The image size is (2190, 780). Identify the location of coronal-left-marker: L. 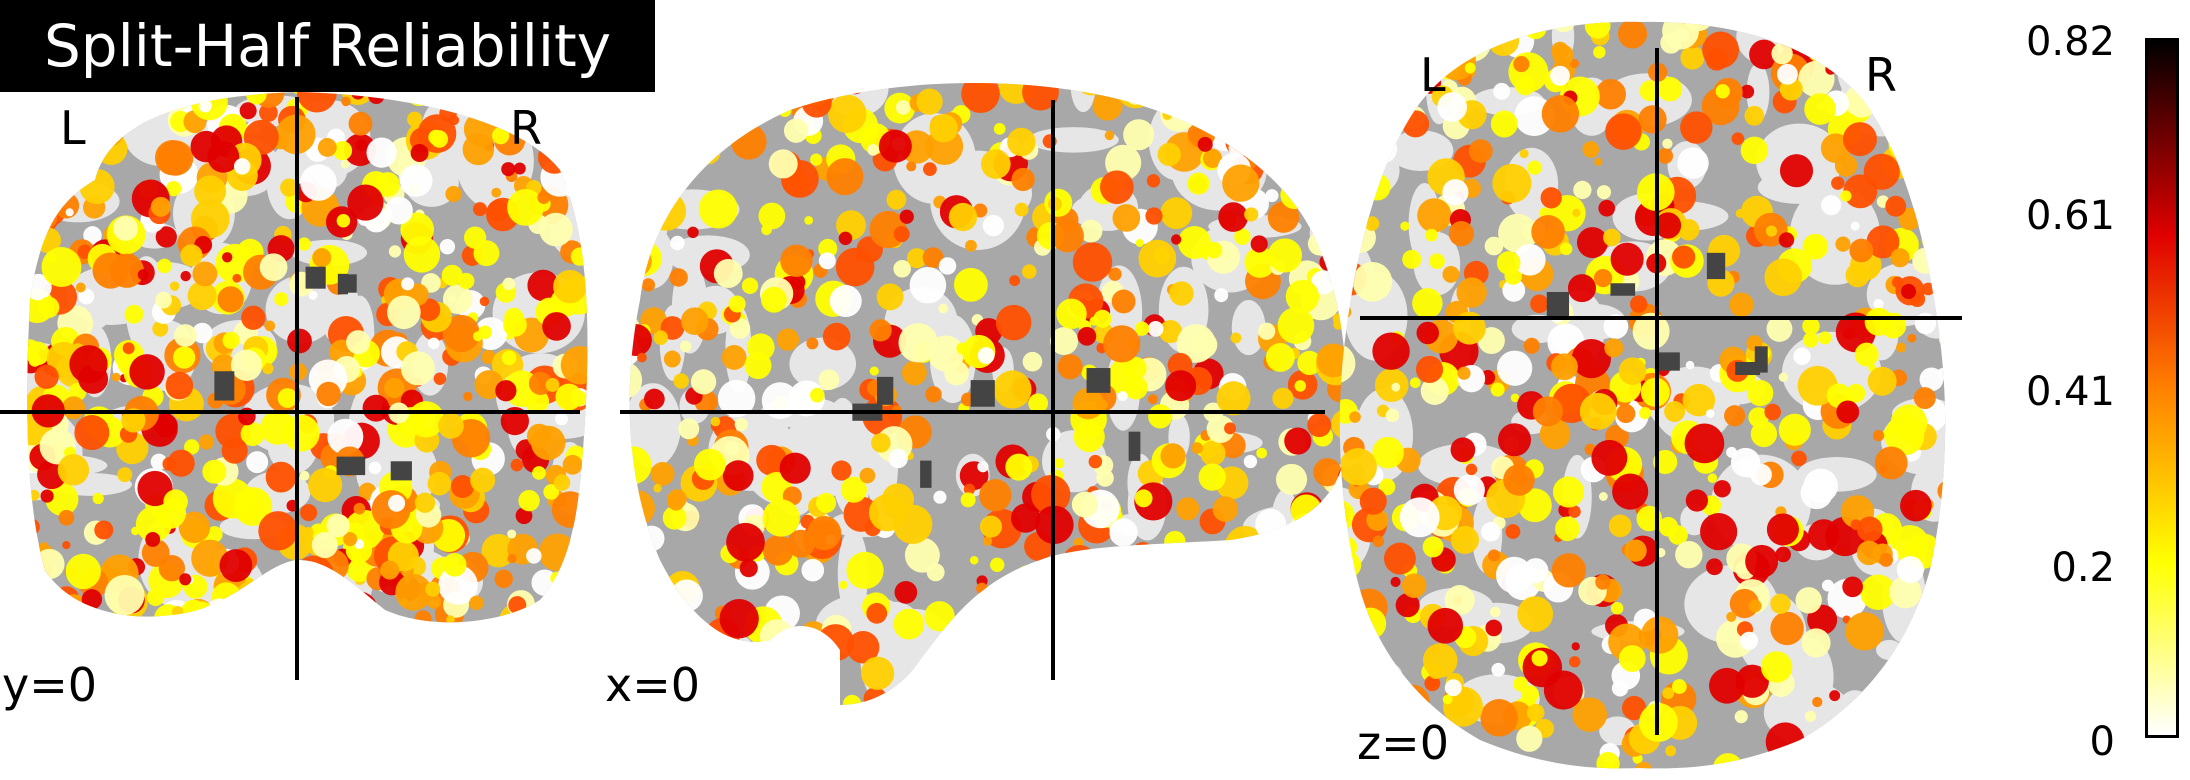
(73, 128).